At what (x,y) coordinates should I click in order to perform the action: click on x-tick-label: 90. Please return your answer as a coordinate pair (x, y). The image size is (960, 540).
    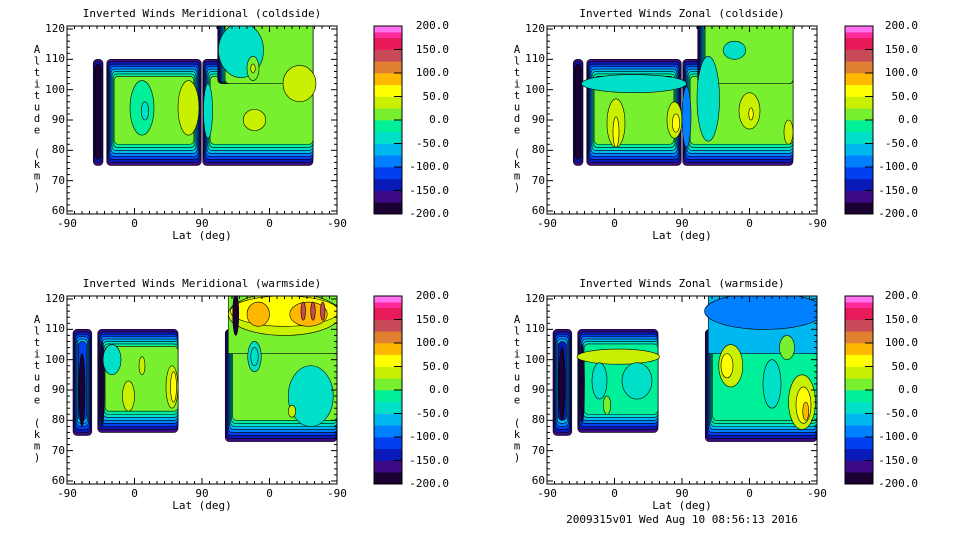
    Looking at the image, I should click on (682, 493).